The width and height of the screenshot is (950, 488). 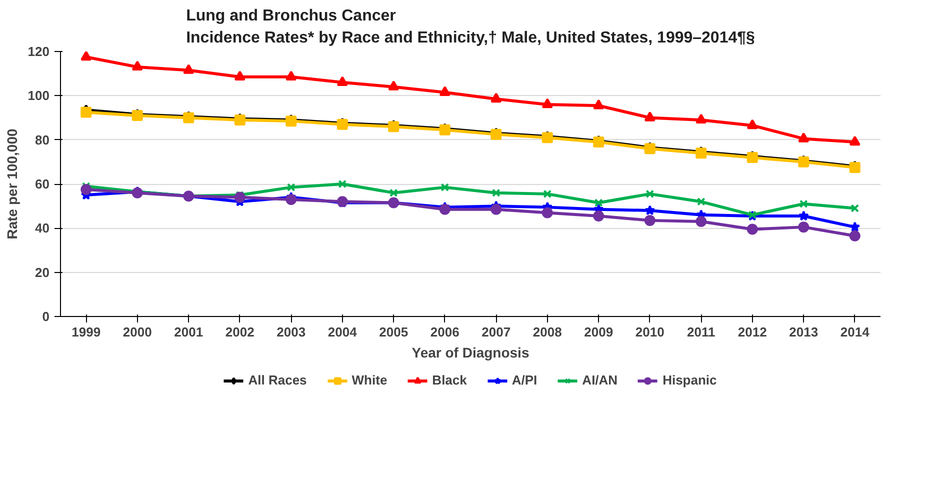 I want to click on x-tick-label: 2013, so click(x=803, y=332).